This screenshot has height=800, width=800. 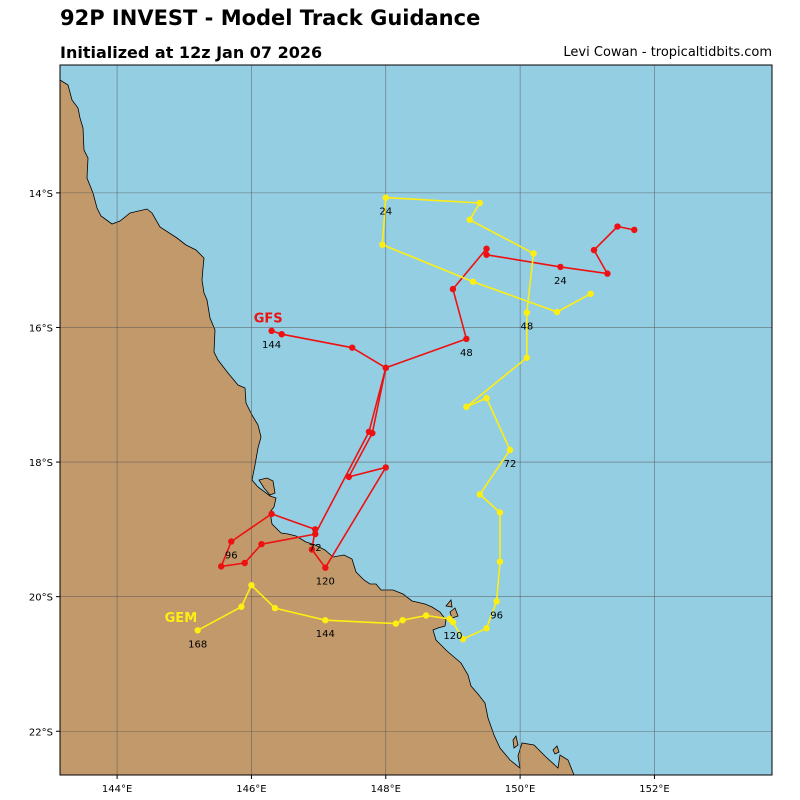 I want to click on lat-tick-label: 16°S, so click(x=41, y=328).